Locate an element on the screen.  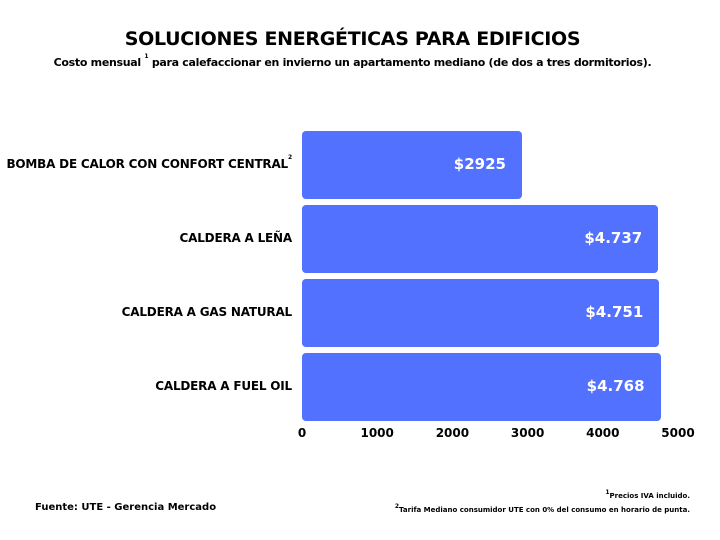
subtitle-footnote-marker: 1 is located at coordinates (146, 56).